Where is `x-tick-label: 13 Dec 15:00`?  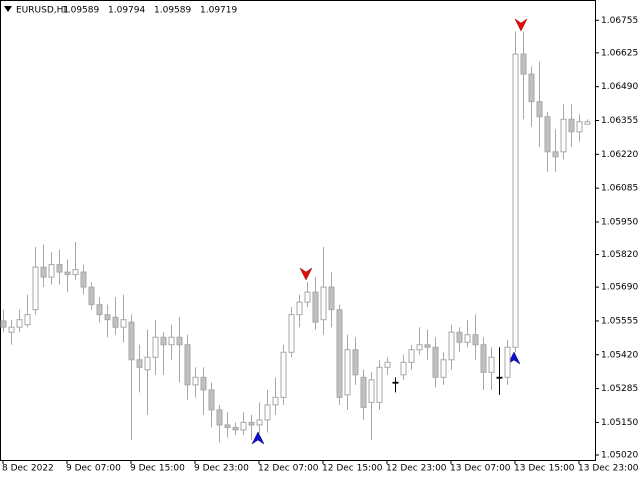
x-tick-label: 13 Dec 15:00 is located at coordinates (544, 469).